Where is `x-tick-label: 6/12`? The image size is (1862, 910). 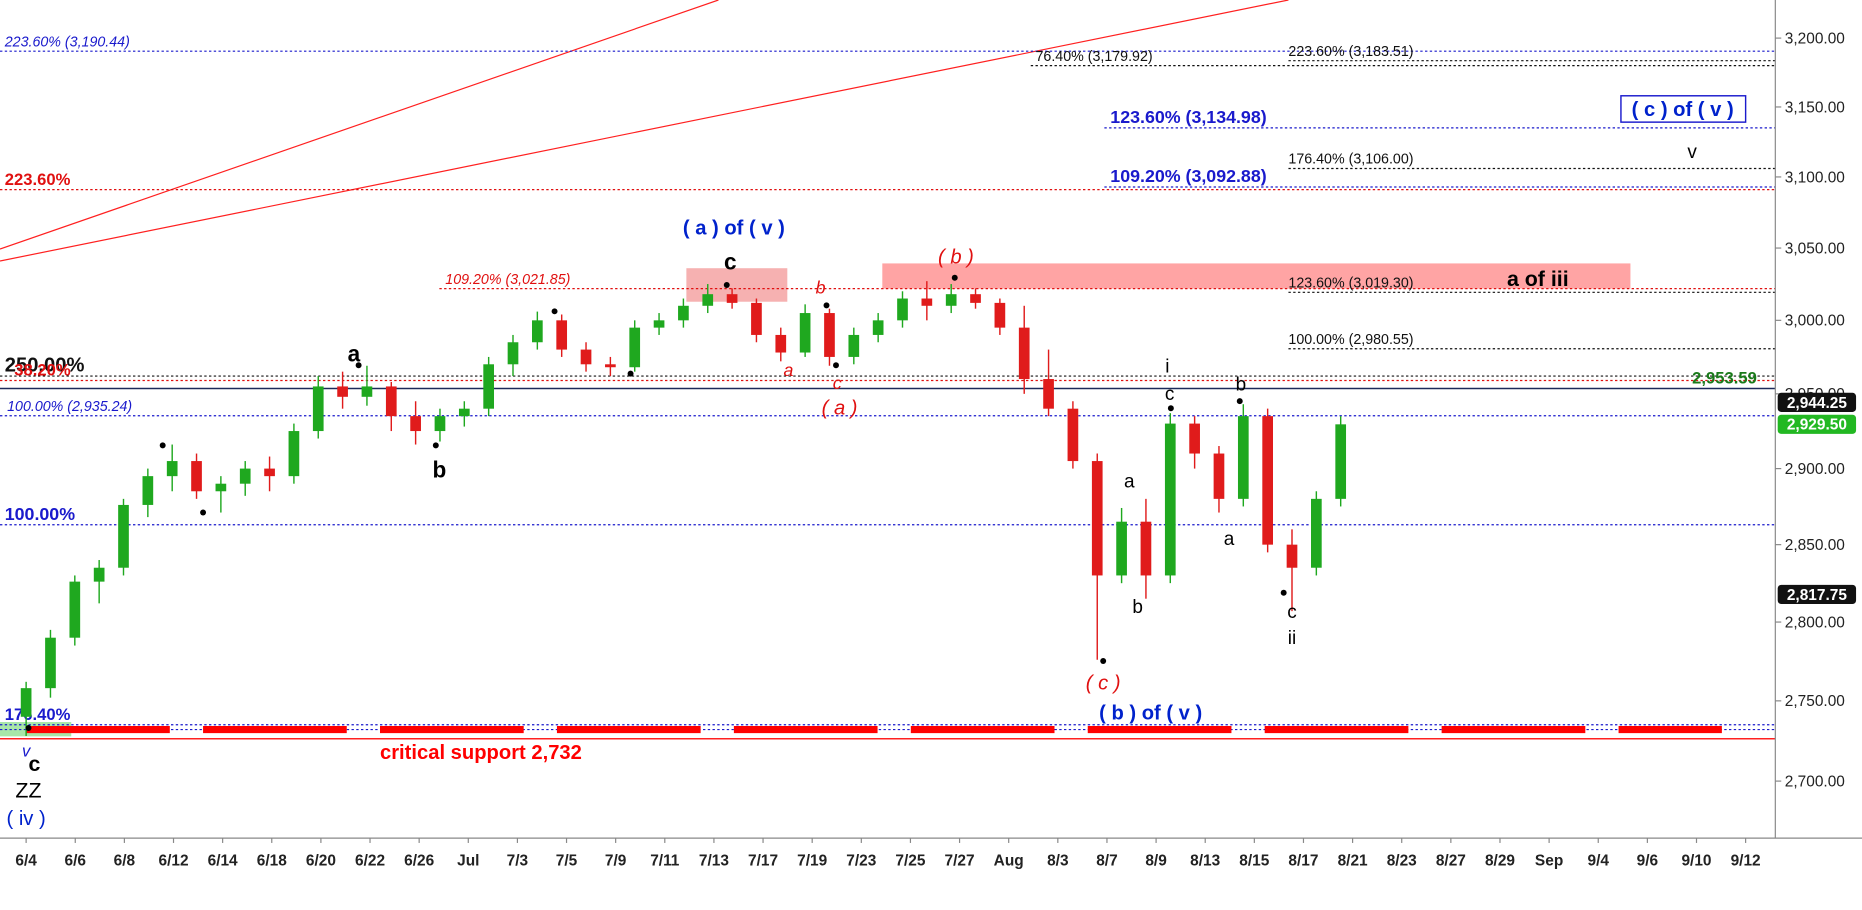
x-tick-label: 6/12 is located at coordinates (173, 861).